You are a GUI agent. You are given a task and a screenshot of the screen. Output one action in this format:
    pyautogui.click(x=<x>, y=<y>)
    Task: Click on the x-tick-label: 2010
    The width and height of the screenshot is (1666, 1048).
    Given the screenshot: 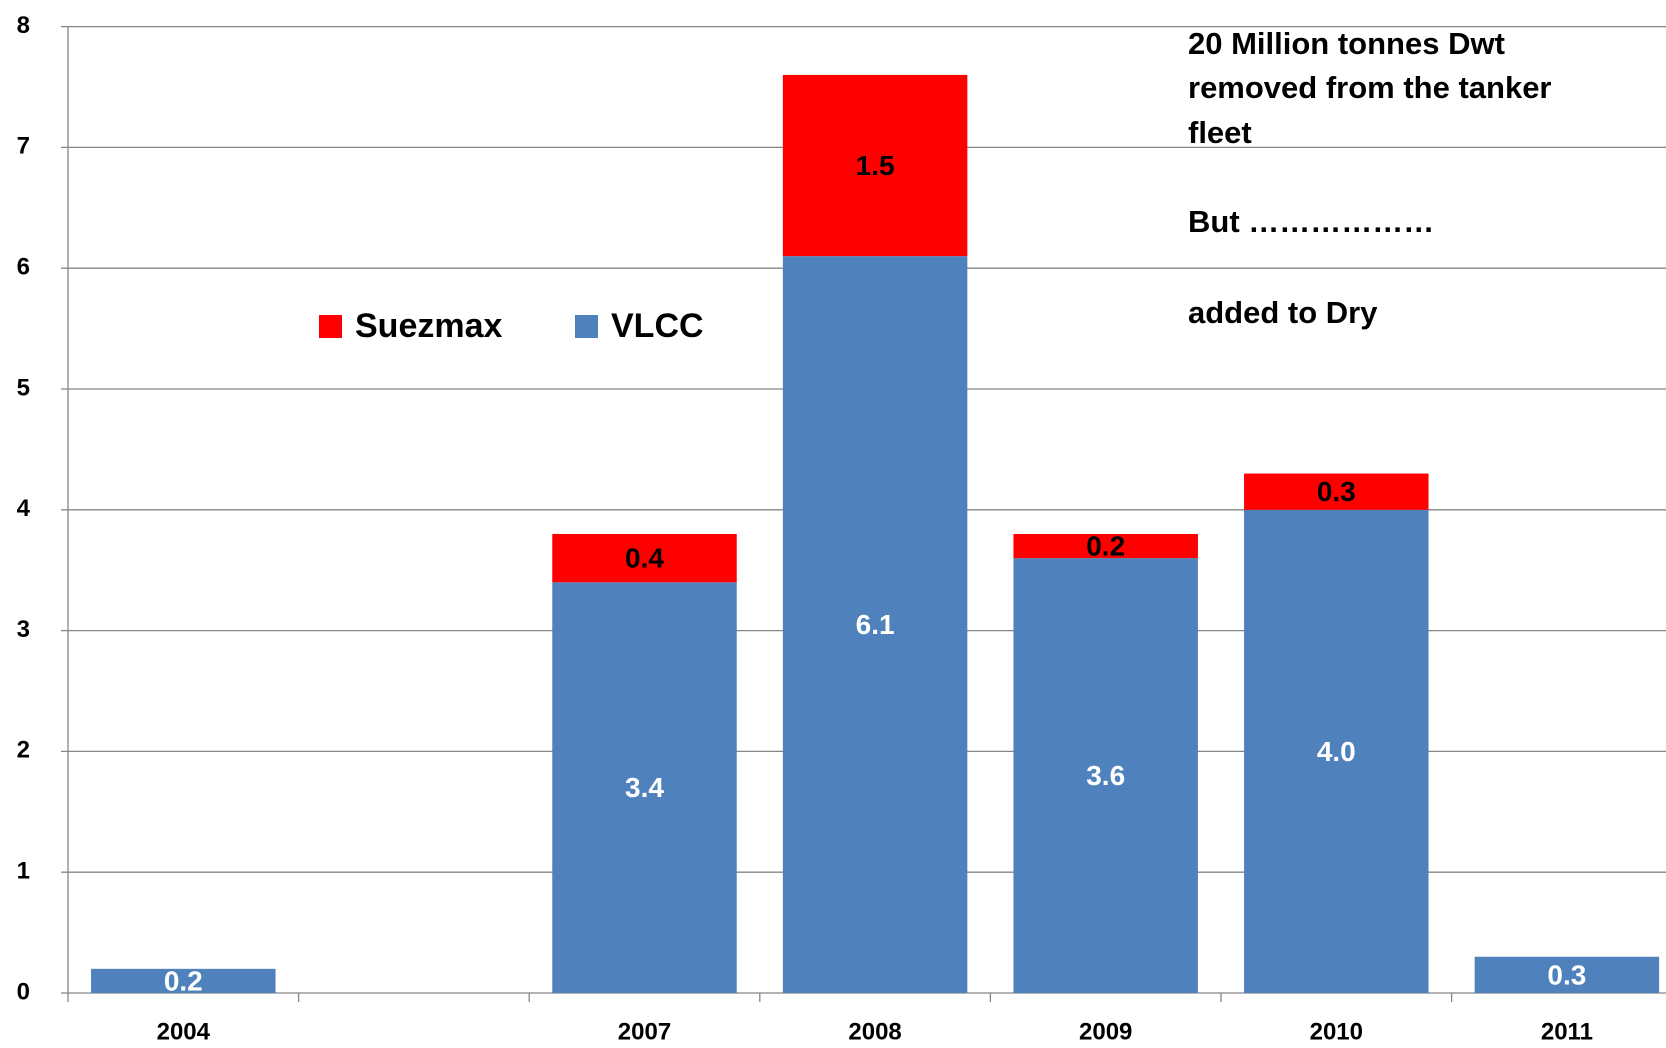 What is the action you would take?
    pyautogui.click(x=1336, y=1031)
    